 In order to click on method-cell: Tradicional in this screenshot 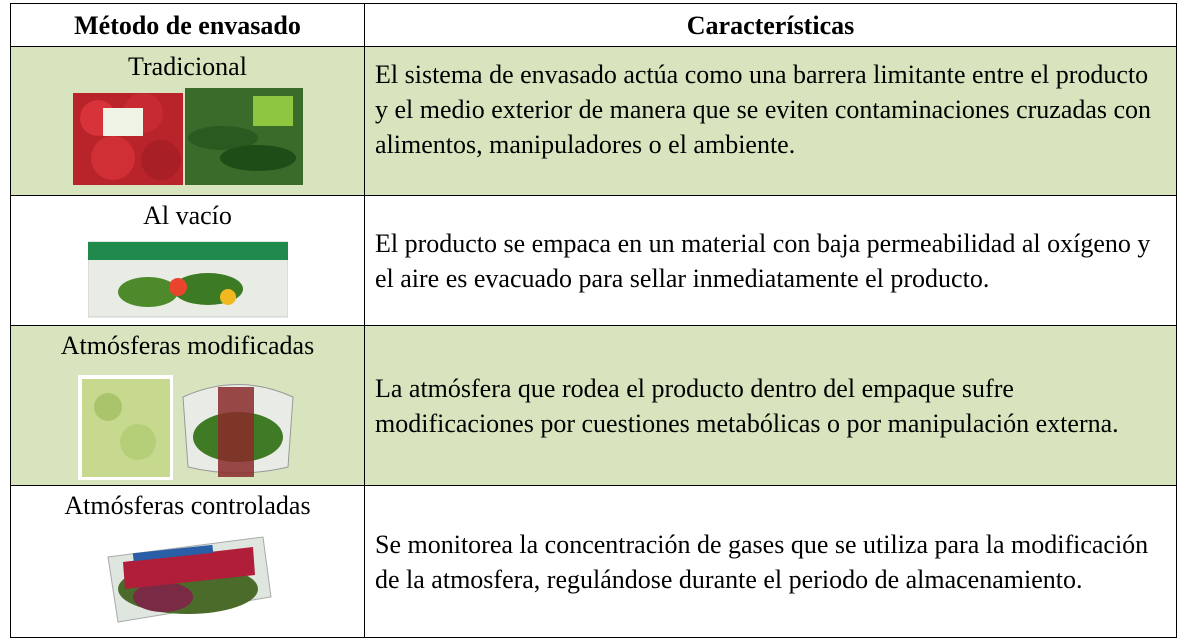, I will do `click(187, 121)`.